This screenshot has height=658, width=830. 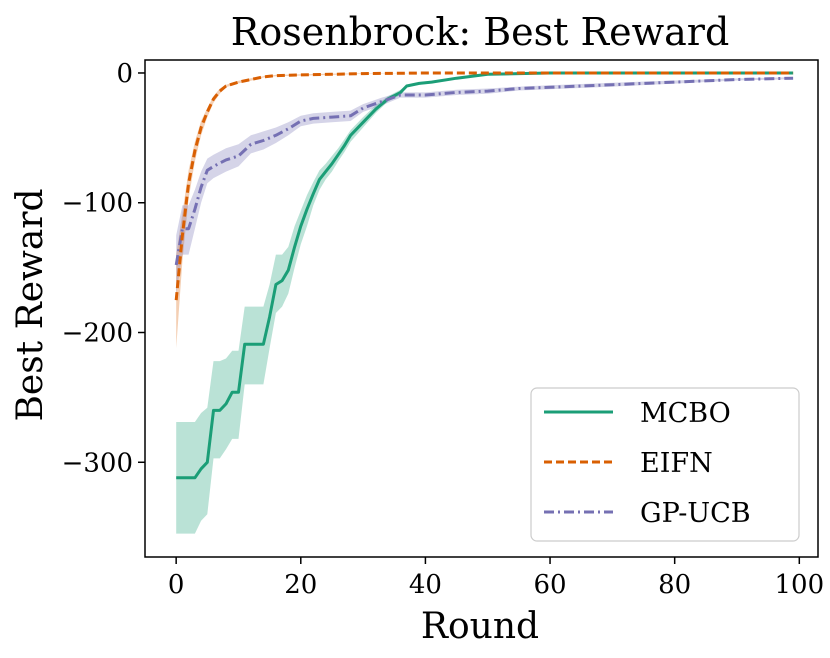 I want to click on x-tick-label: 60, so click(x=549, y=585).